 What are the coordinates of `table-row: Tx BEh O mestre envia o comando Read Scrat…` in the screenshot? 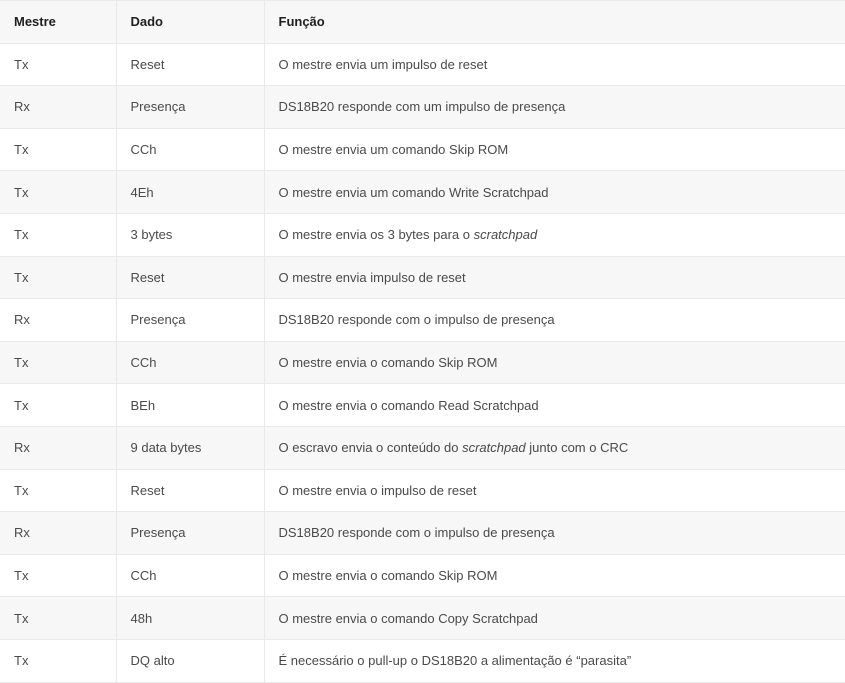 It's located at (422, 405).